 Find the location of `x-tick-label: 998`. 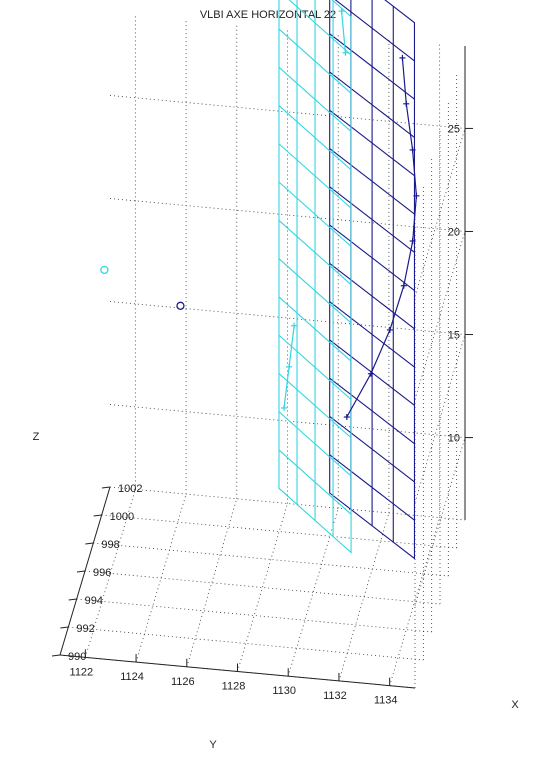

x-tick-label: 998 is located at coordinates (110, 545).